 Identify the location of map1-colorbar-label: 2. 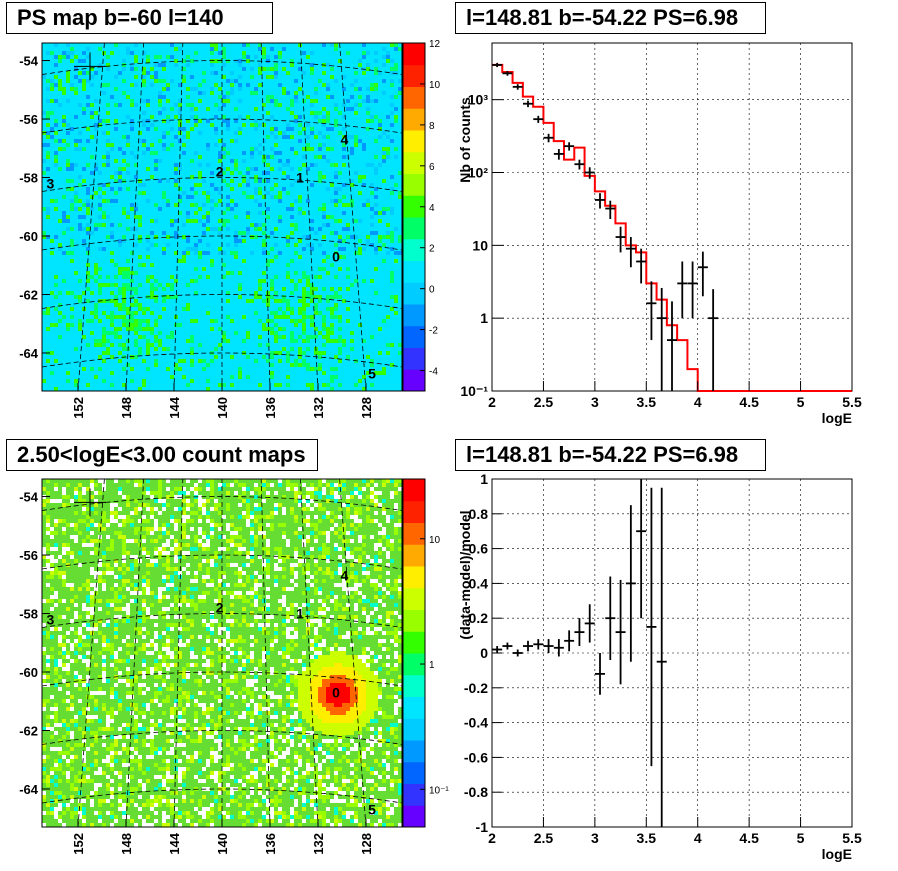
(432, 249).